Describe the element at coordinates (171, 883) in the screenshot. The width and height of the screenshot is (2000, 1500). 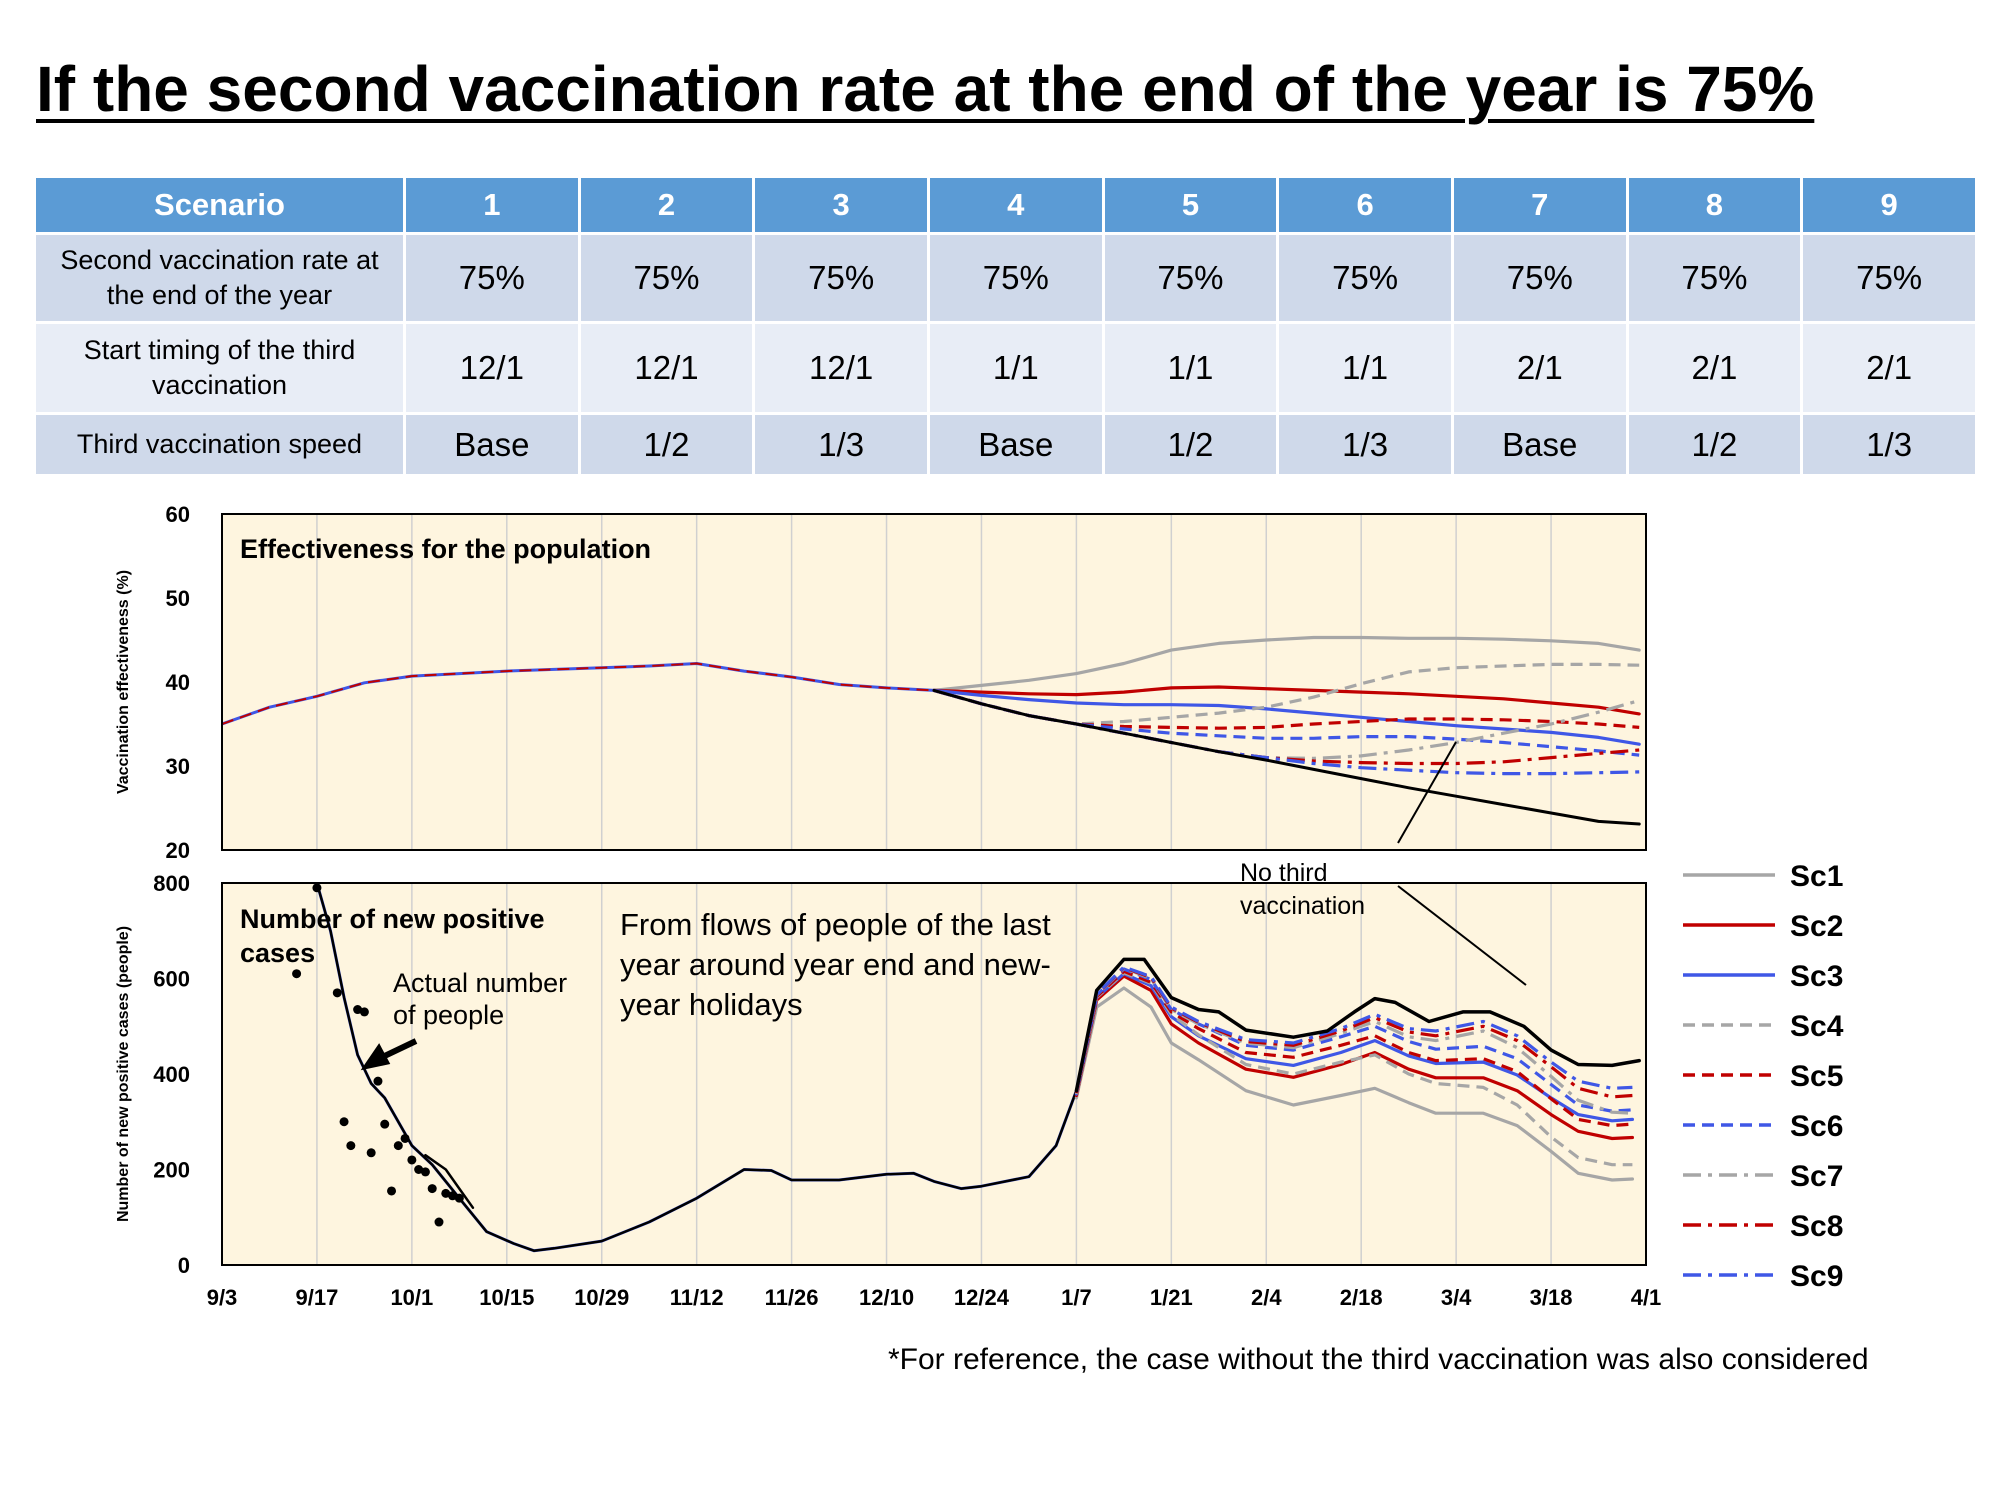
I see `y-tick-label: 800` at that location.